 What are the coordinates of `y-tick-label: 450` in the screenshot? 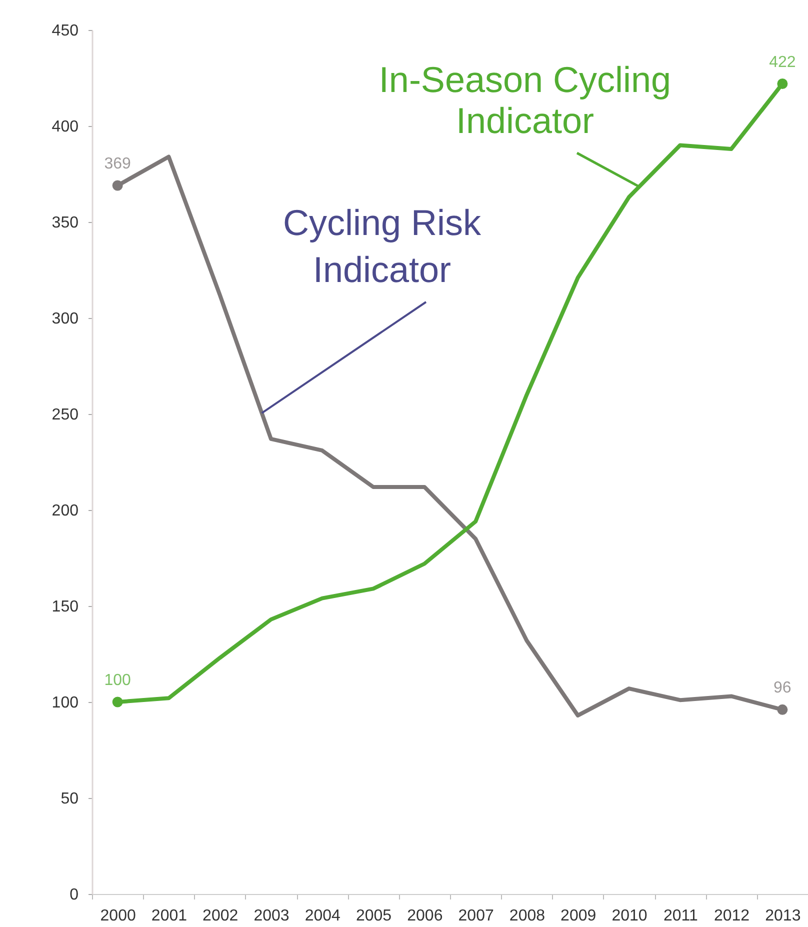 It's located at (65, 31).